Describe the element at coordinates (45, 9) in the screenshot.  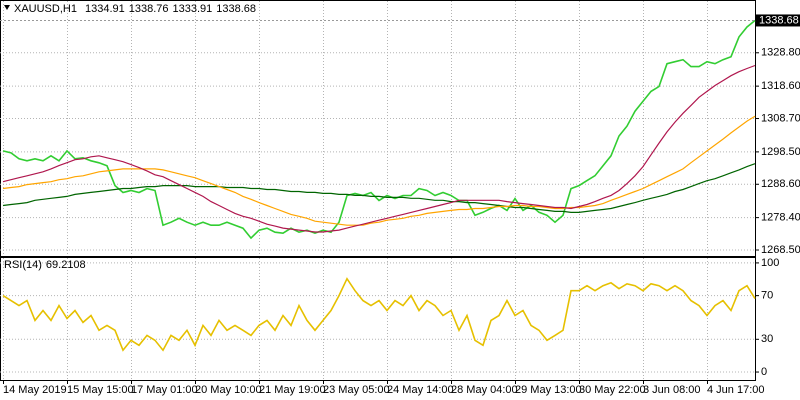
I see `symbol-label: XAUUSD,H1` at that location.